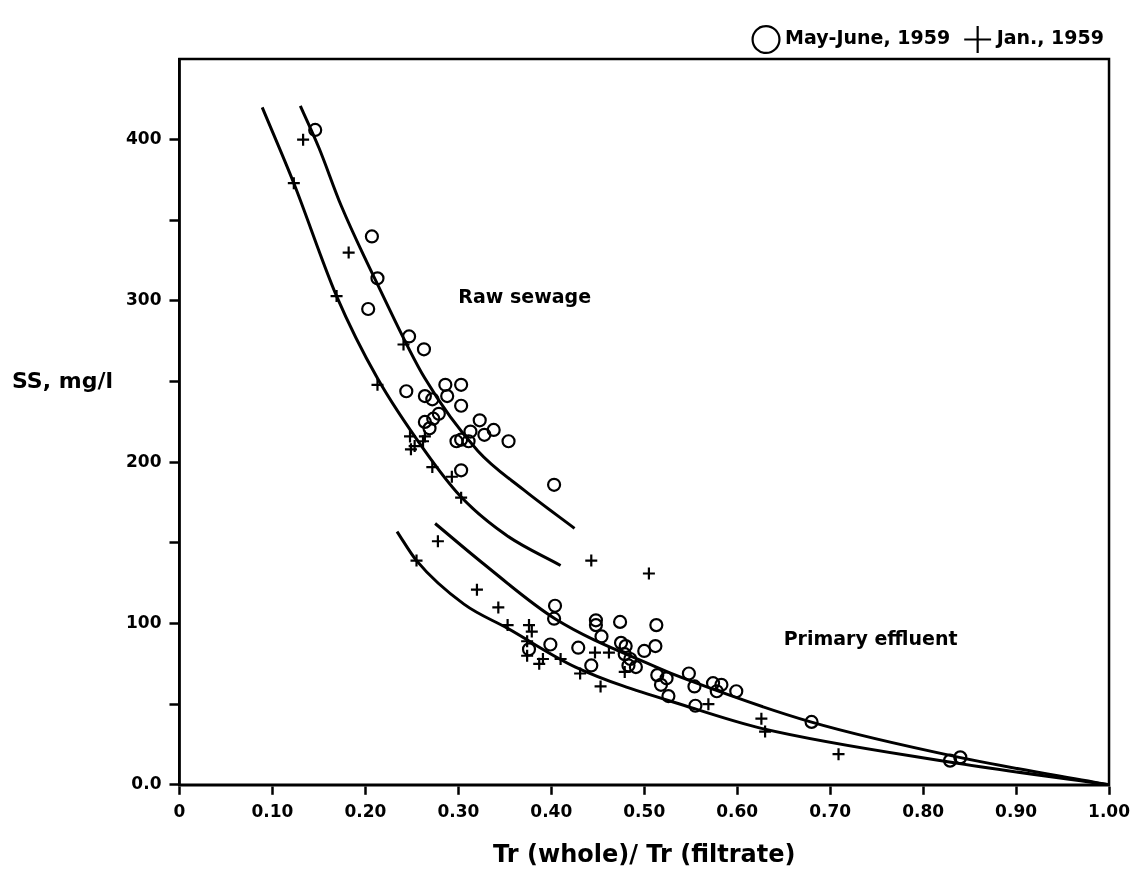  Describe the element at coordinates (923, 811) in the screenshot. I see `x-tick-label: 0.80` at that location.